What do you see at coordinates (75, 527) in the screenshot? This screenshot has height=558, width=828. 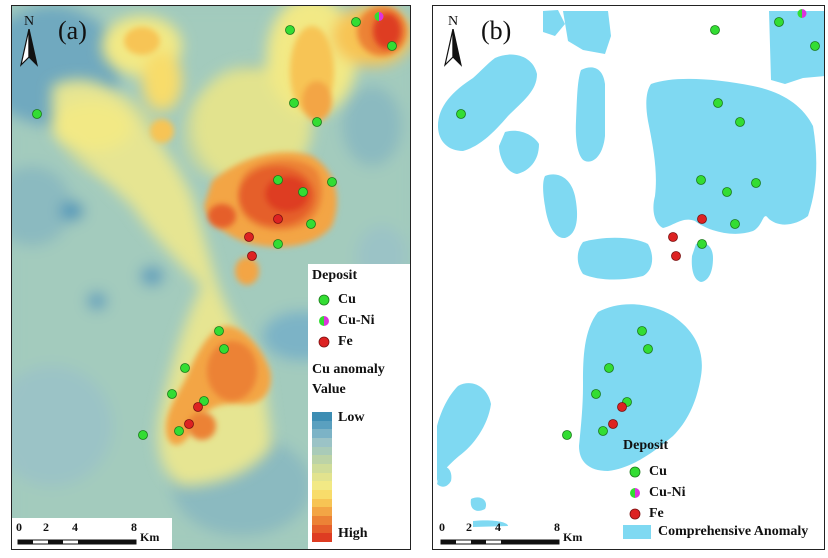 I see `scale-label-4: 4` at bounding box center [75, 527].